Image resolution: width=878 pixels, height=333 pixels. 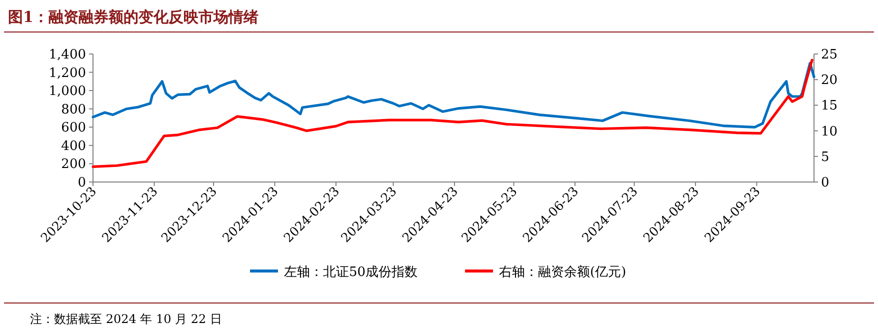 I want to click on y-tick-label: 600, so click(x=73, y=128).